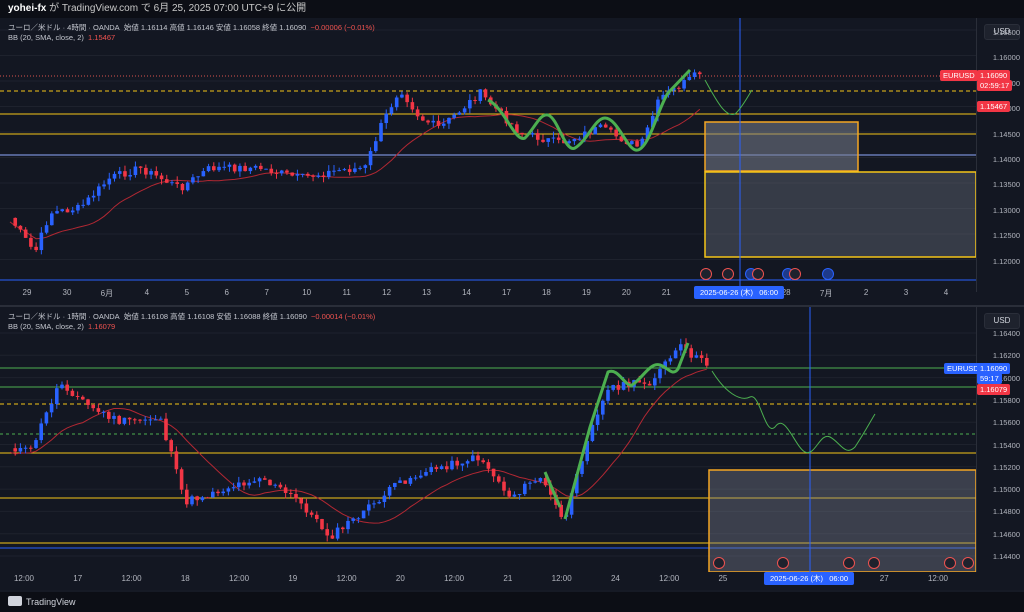  I want to click on pane-divider, so click(512, 306).